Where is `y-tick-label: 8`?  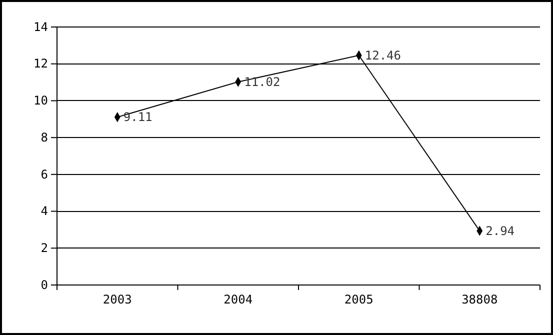
y-tick-label: 8 is located at coordinates (44, 137).